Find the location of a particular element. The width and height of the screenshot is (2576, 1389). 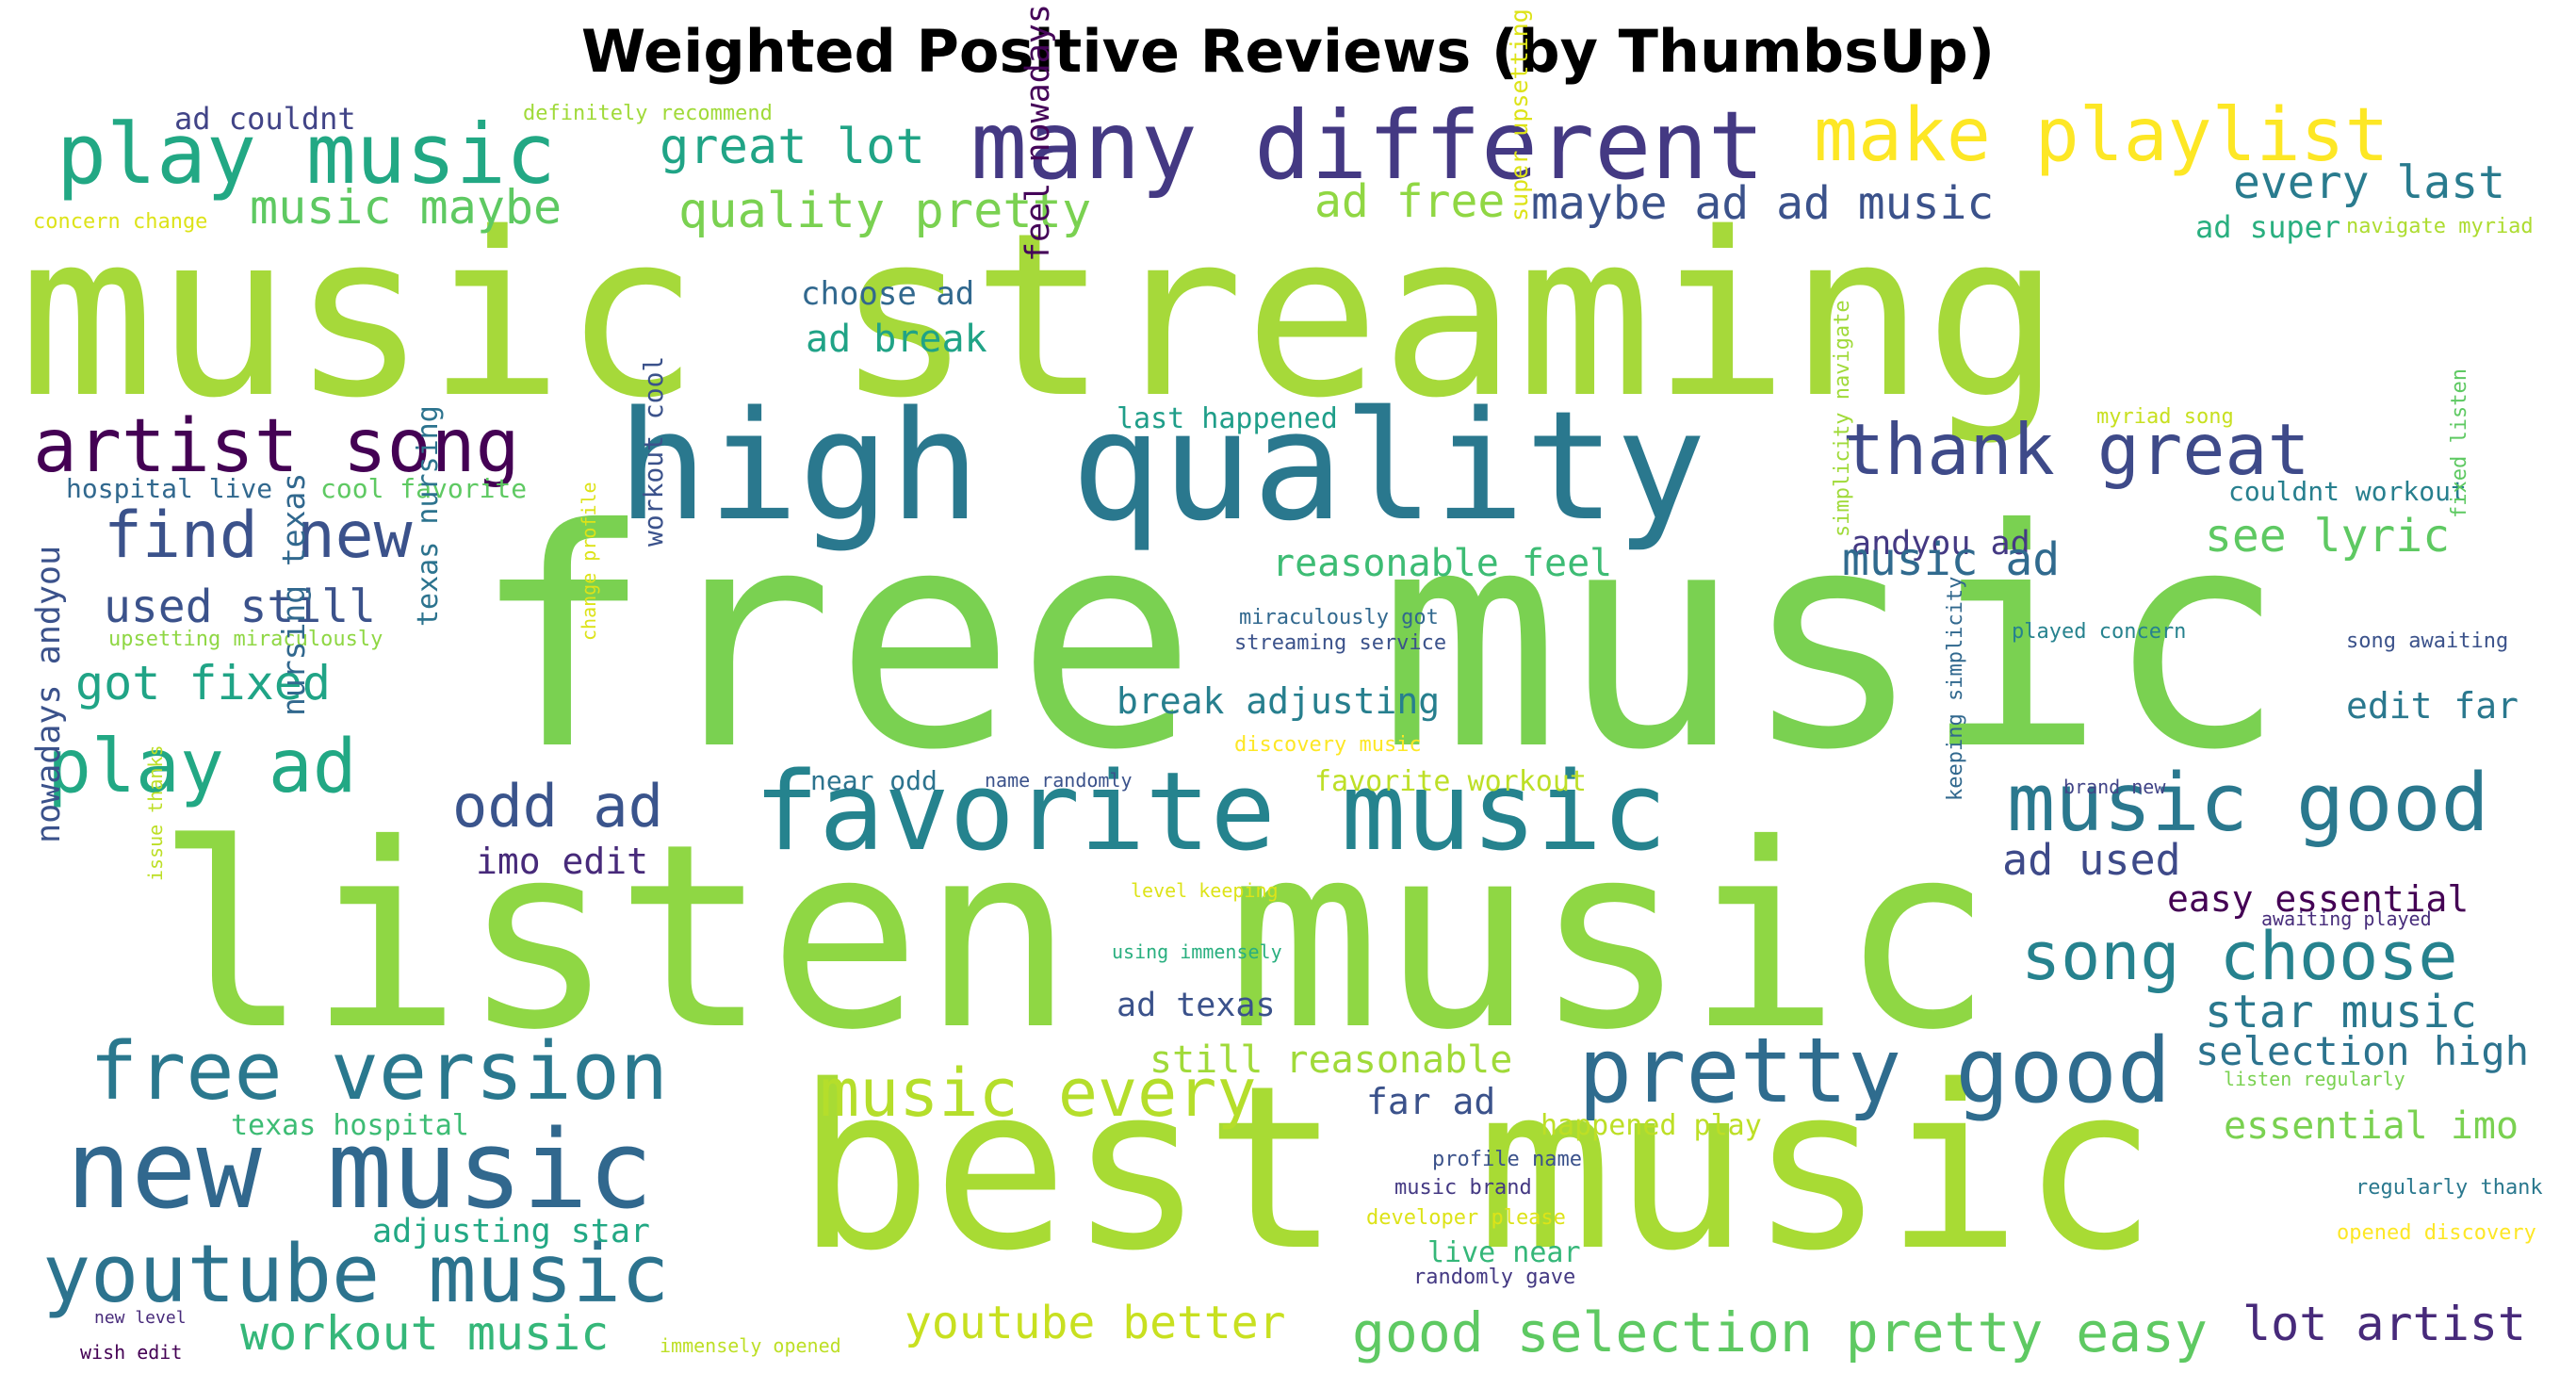

cloud-word: new music is located at coordinates (360, 1170).